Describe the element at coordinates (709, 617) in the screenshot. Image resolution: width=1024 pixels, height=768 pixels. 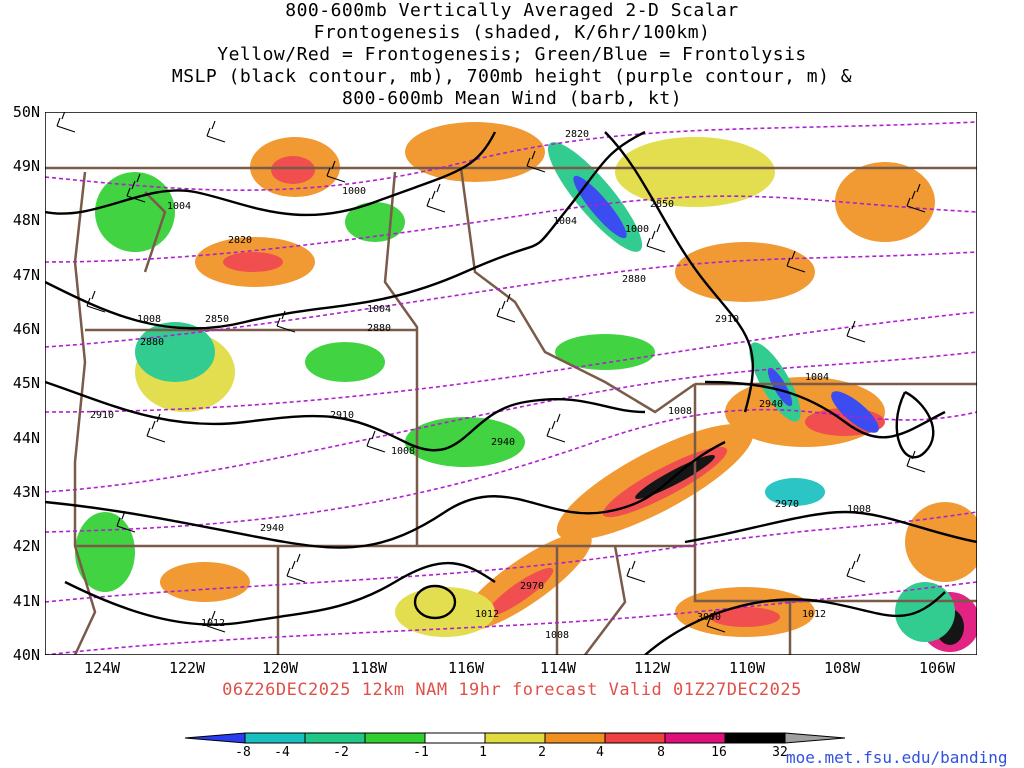
I see `height-label: 3000` at that location.